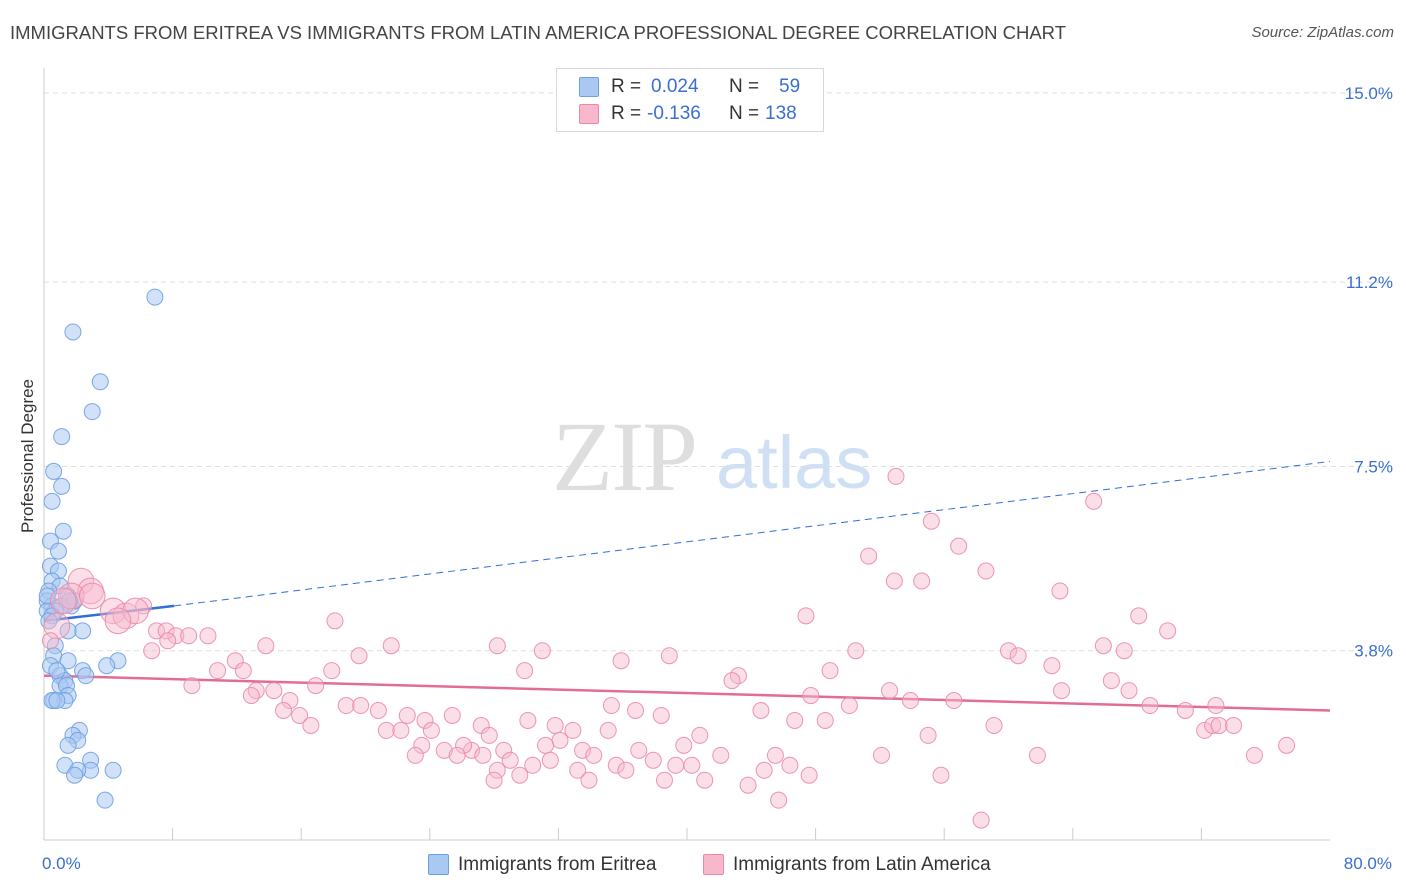 The image size is (1406, 892). What do you see at coordinates (752, 533) in the screenshot?
I see `trend-extension-eritrea` at bounding box center [752, 533].